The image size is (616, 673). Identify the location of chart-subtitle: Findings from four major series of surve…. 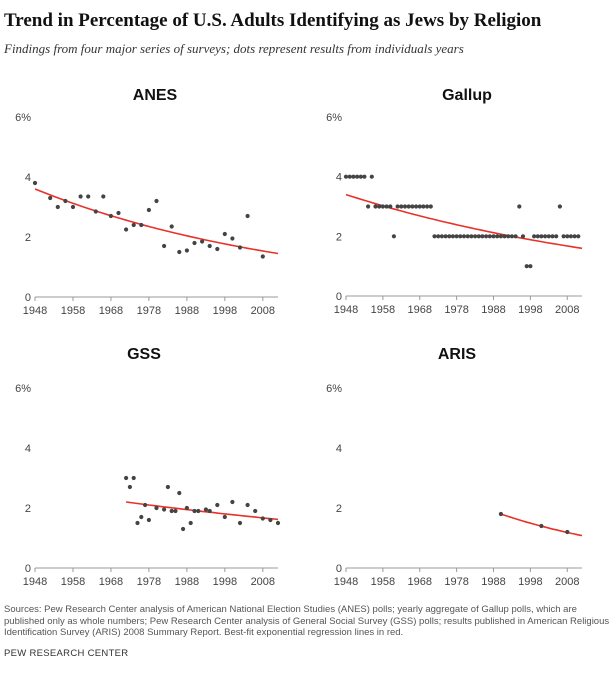
(234, 48).